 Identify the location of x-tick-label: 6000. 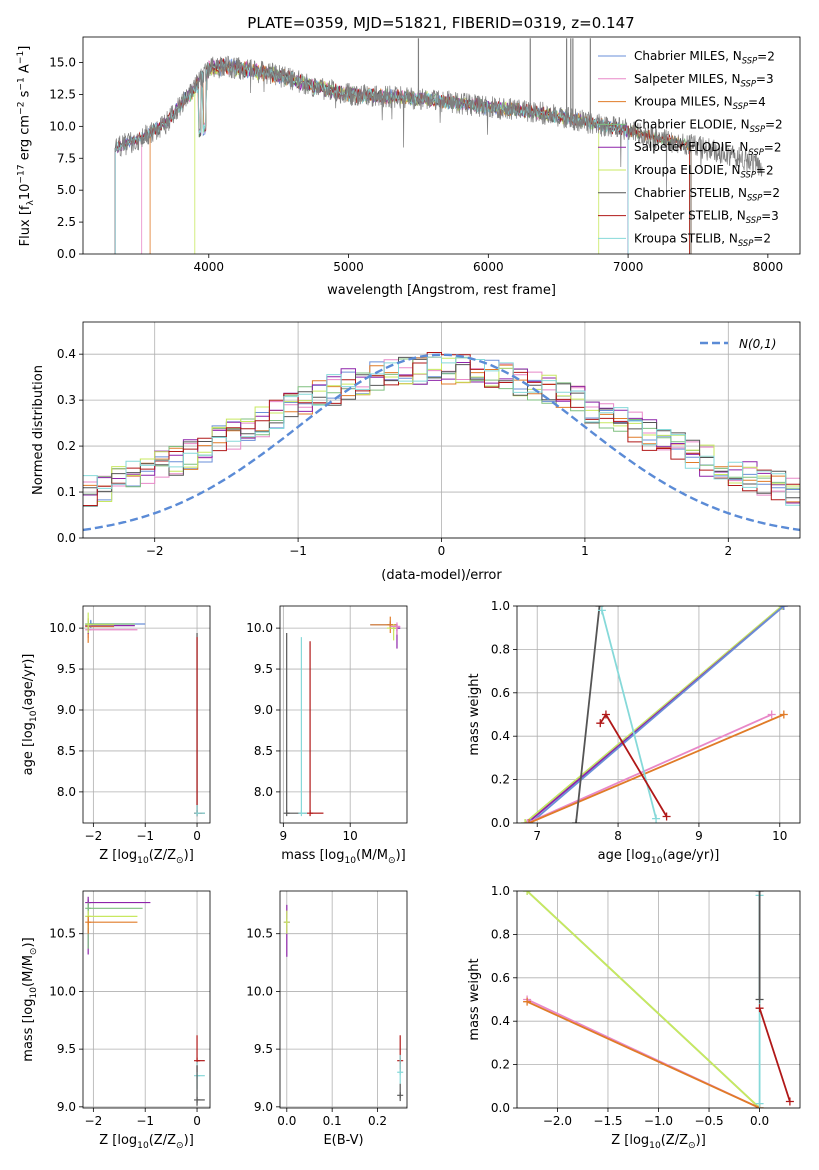
(488, 267).